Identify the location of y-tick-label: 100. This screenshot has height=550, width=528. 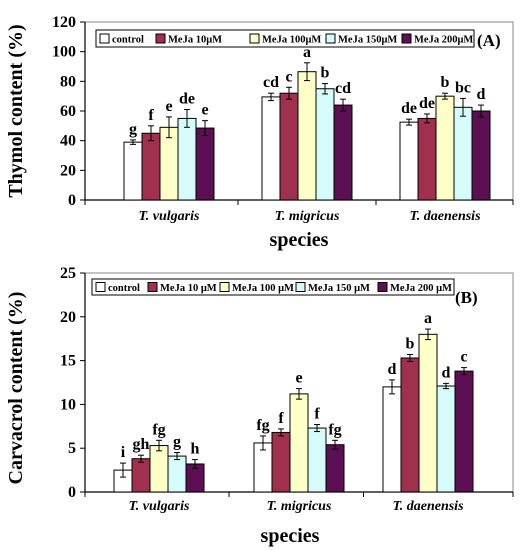
(64, 52).